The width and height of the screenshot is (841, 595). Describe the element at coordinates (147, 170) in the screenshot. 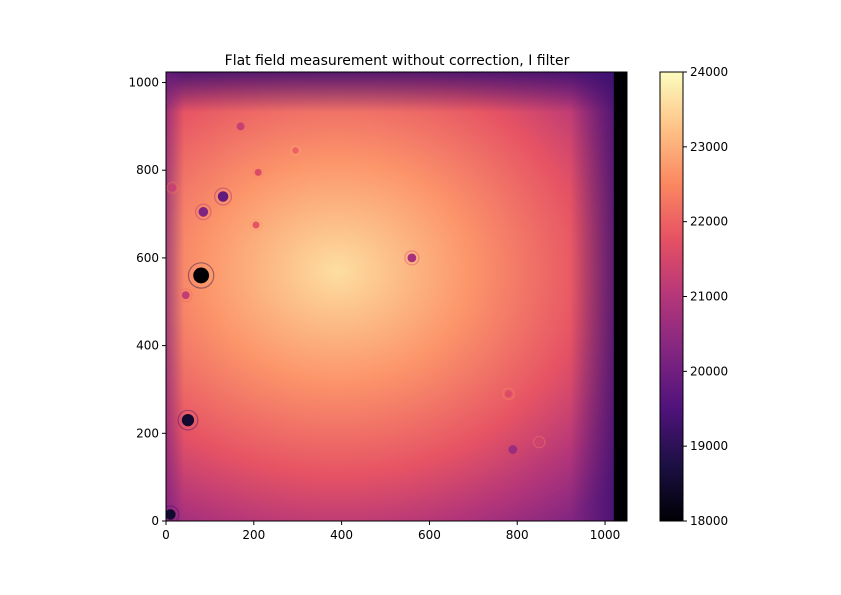

I see `y-tick-label: 800` at that location.